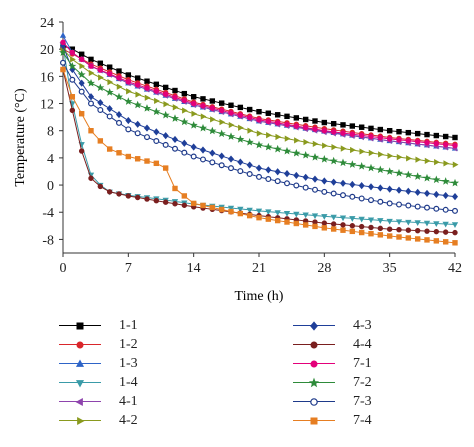  What do you see at coordinates (362, 401) in the screenshot?
I see `legend-label: 7-3` at bounding box center [362, 401].